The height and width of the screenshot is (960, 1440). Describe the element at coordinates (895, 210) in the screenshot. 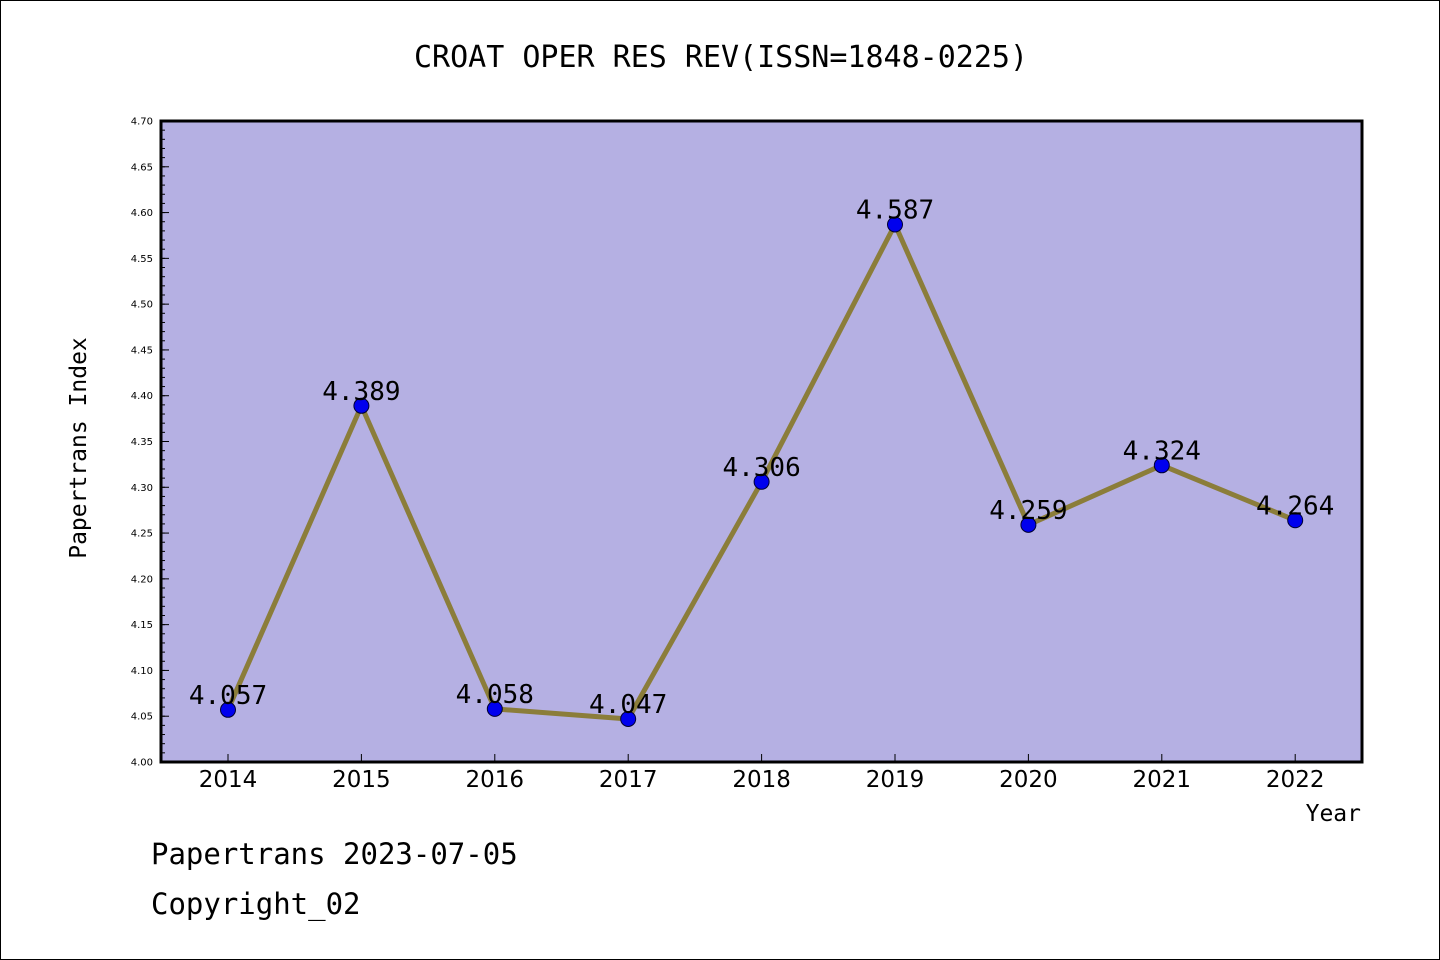

I see `data-value-label: 4.587` at that location.